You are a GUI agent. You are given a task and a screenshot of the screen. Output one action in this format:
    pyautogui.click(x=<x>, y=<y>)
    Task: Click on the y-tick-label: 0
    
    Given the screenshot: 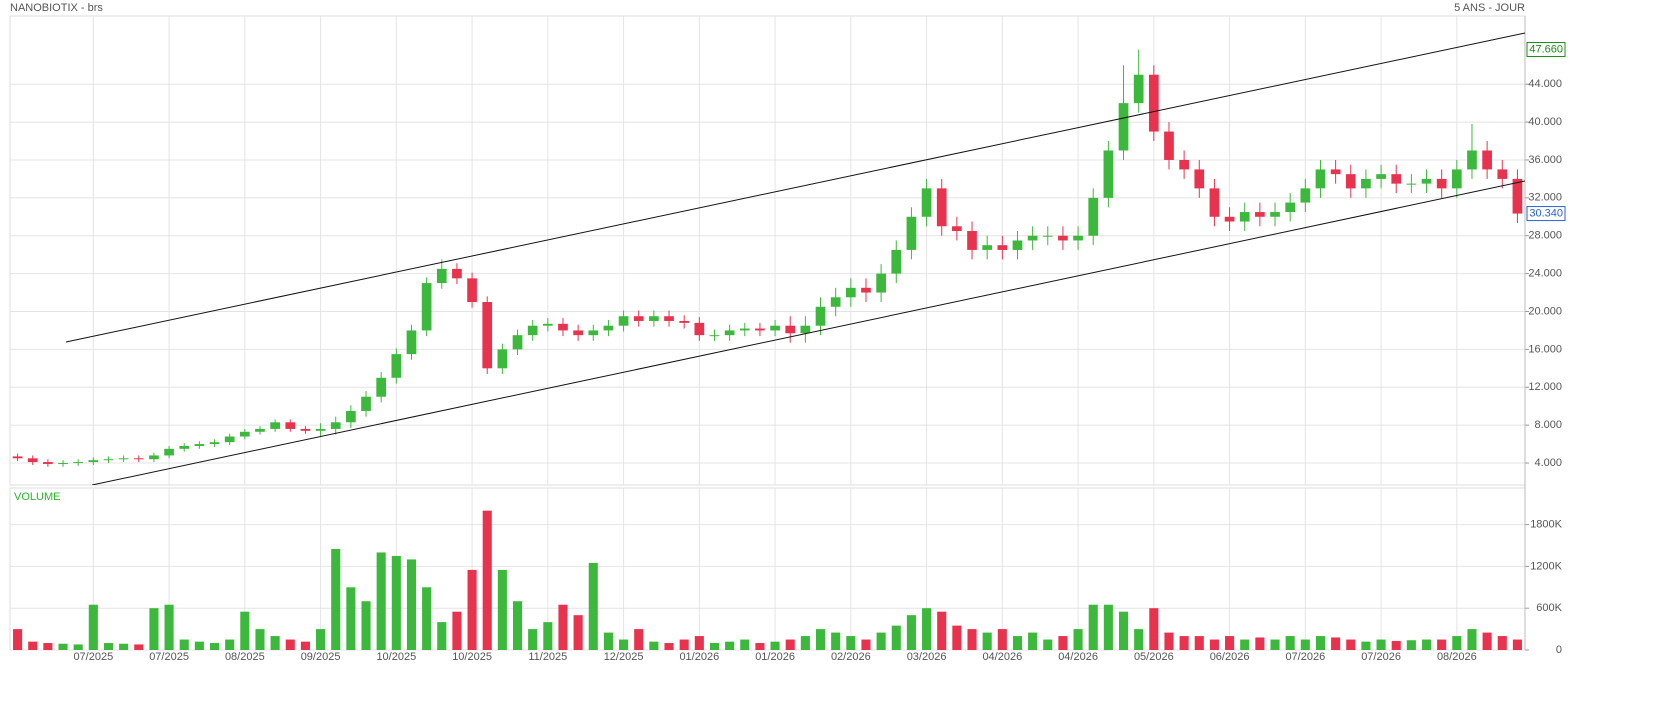 What is the action you would take?
    pyautogui.click(x=1559, y=650)
    